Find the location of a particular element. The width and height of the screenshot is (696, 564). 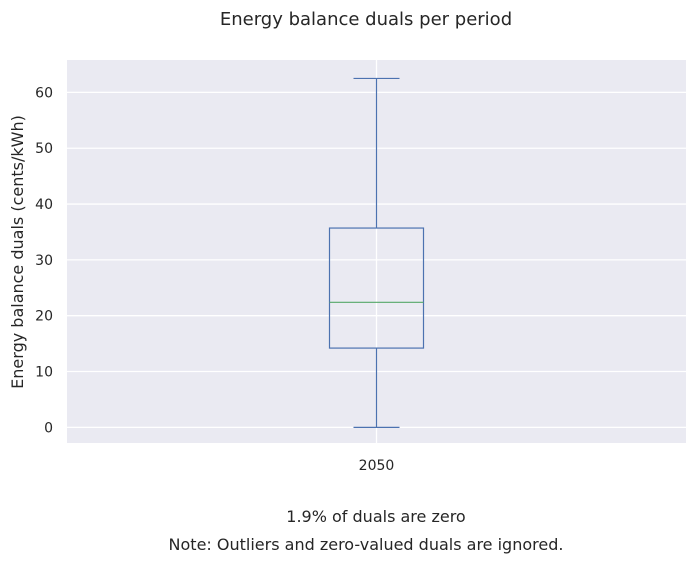

x-axis-ticks: 2050 is located at coordinates (377, 466).